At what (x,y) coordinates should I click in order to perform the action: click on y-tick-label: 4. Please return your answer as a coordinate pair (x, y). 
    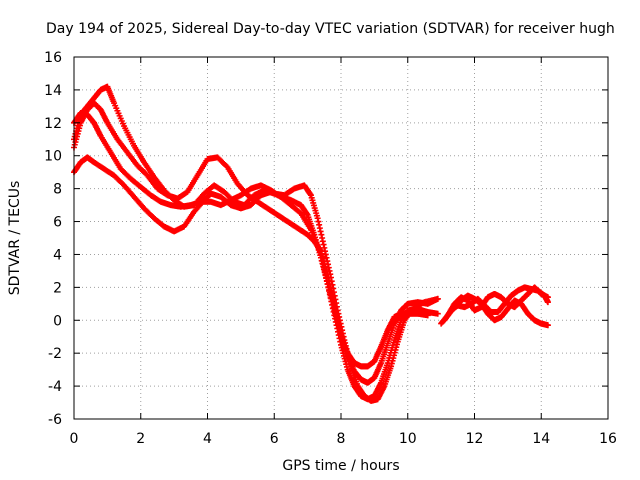
    Looking at the image, I should click on (57, 255).